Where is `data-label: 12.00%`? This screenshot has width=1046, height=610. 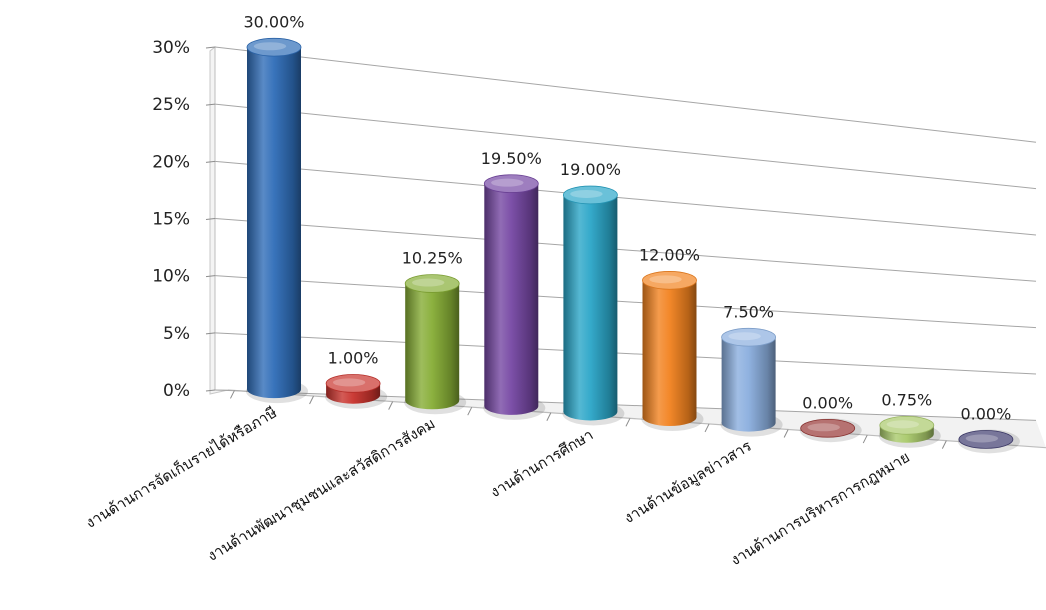 data-label: 12.00% is located at coordinates (669, 254).